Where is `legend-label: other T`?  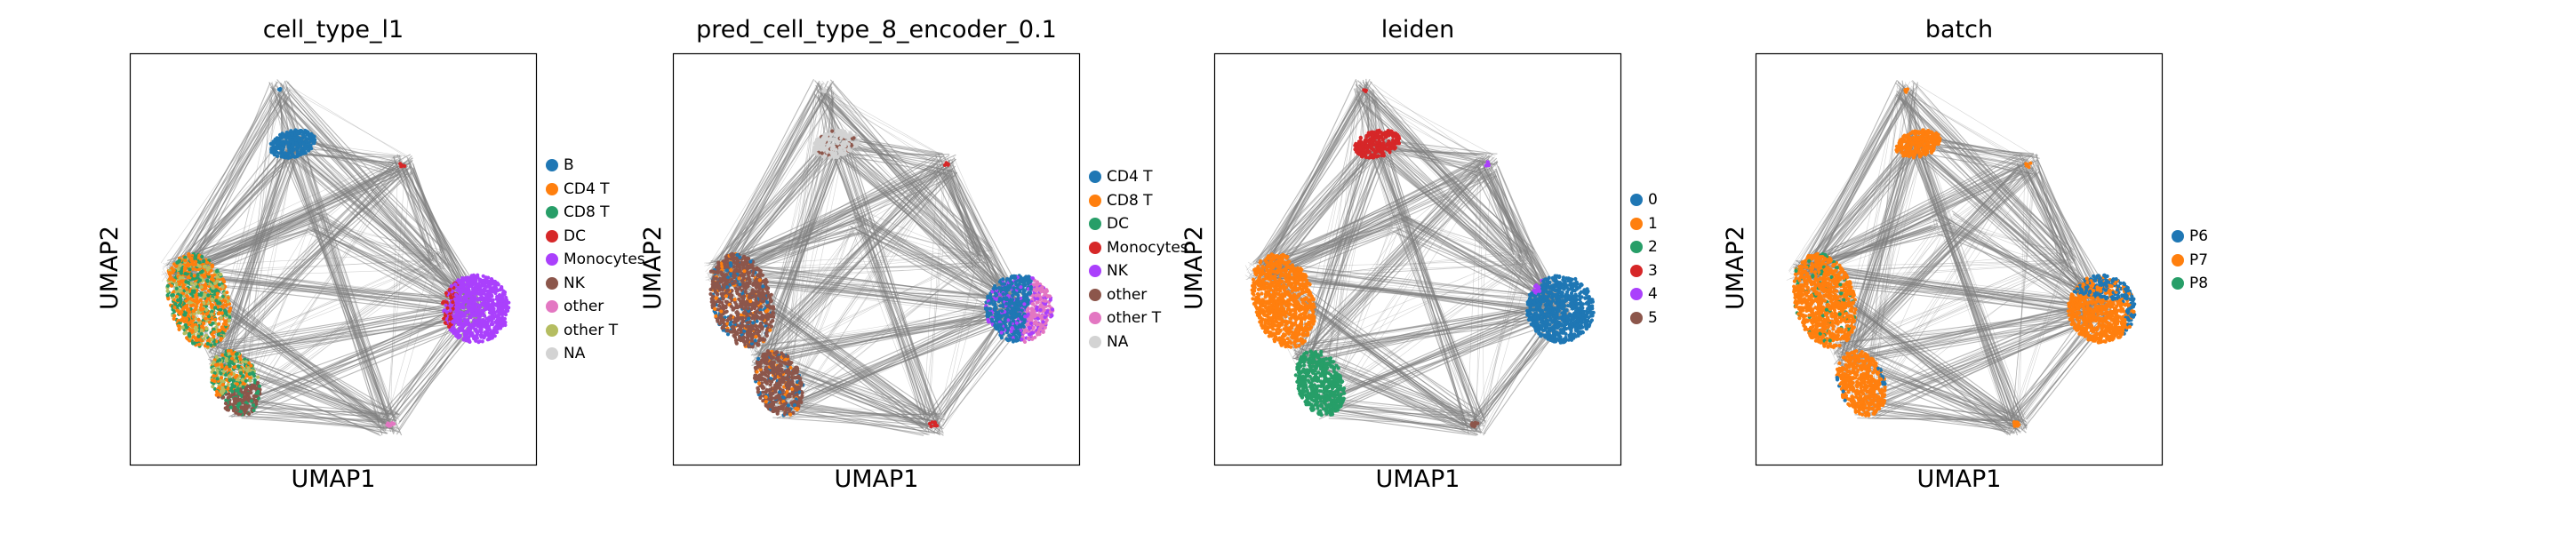
legend-label: other T is located at coordinates (591, 330).